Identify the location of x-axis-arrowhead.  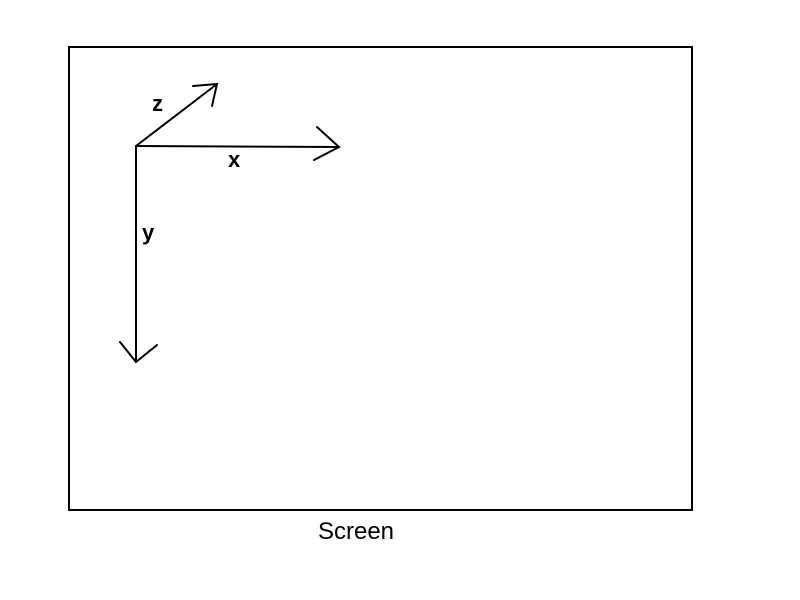
(327, 143).